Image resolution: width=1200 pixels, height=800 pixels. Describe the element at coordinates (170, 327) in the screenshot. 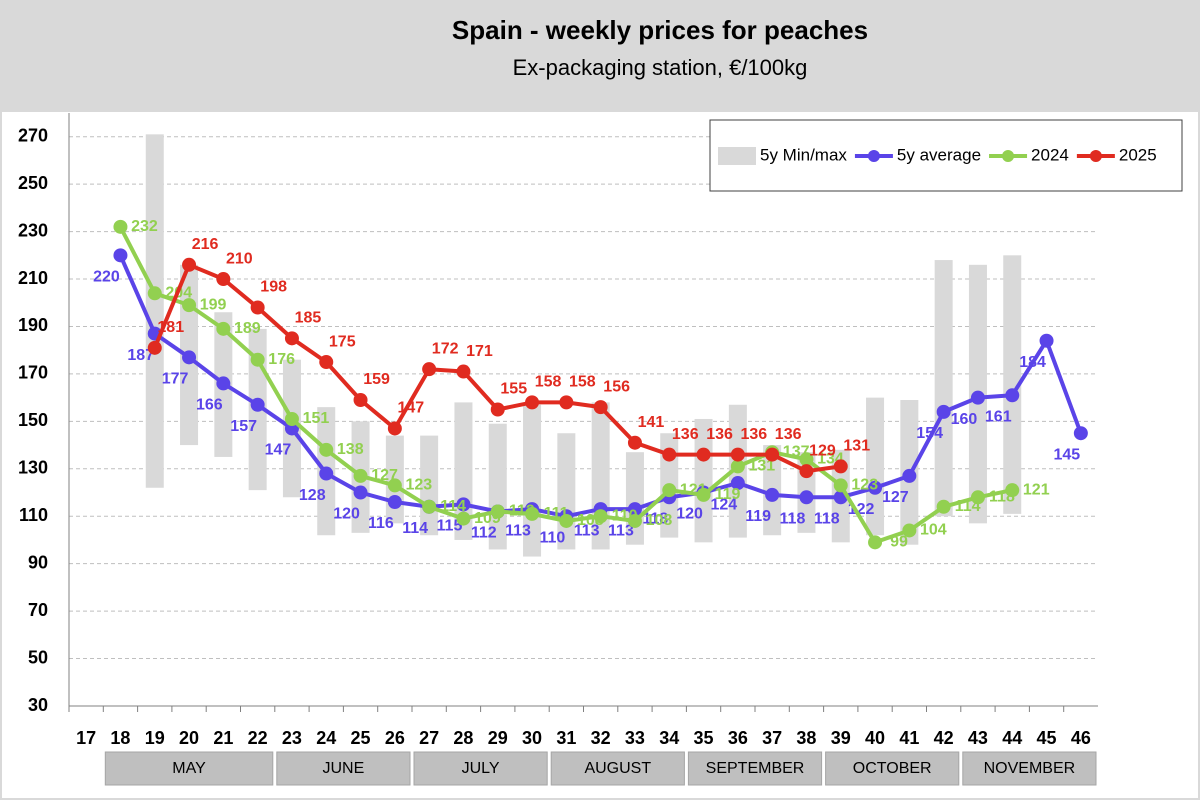

I see `data-label: 181` at that location.